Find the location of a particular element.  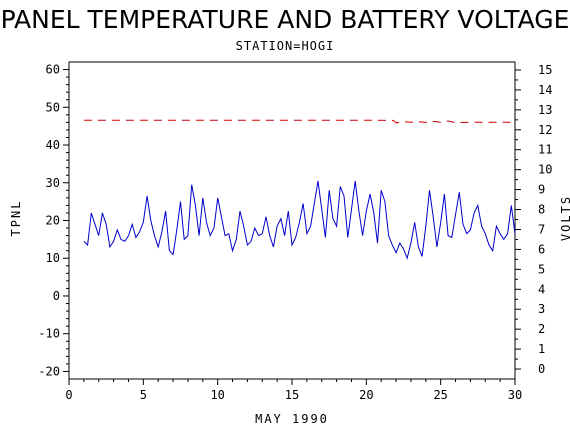

y-left-tick-label: 0 is located at coordinates (56, 296).